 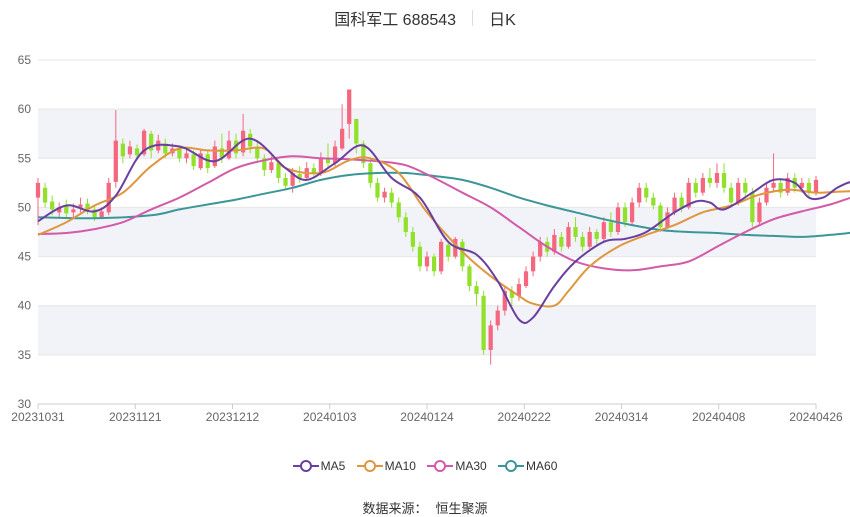 I want to click on legend-ma60: MA60, so click(x=527, y=465).